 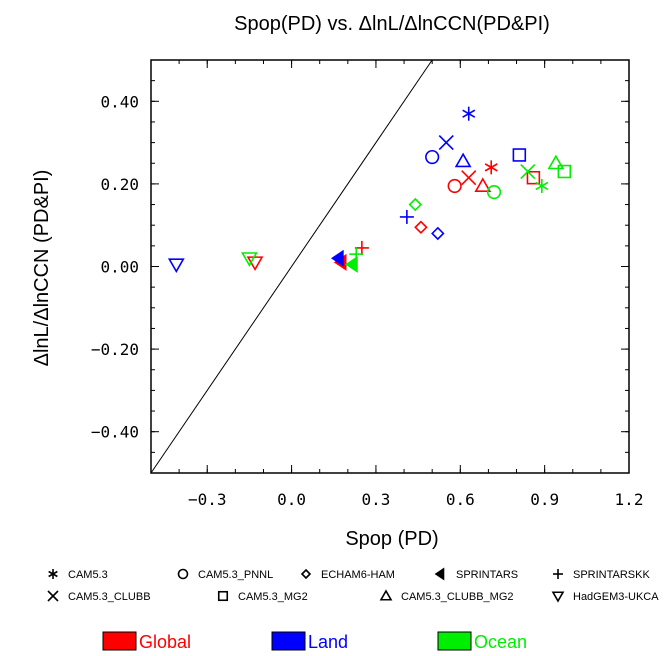 What do you see at coordinates (42, 268) in the screenshot?
I see `y-axis-label: ΔlnL/ΔlnCCN (PD&PI)` at bounding box center [42, 268].